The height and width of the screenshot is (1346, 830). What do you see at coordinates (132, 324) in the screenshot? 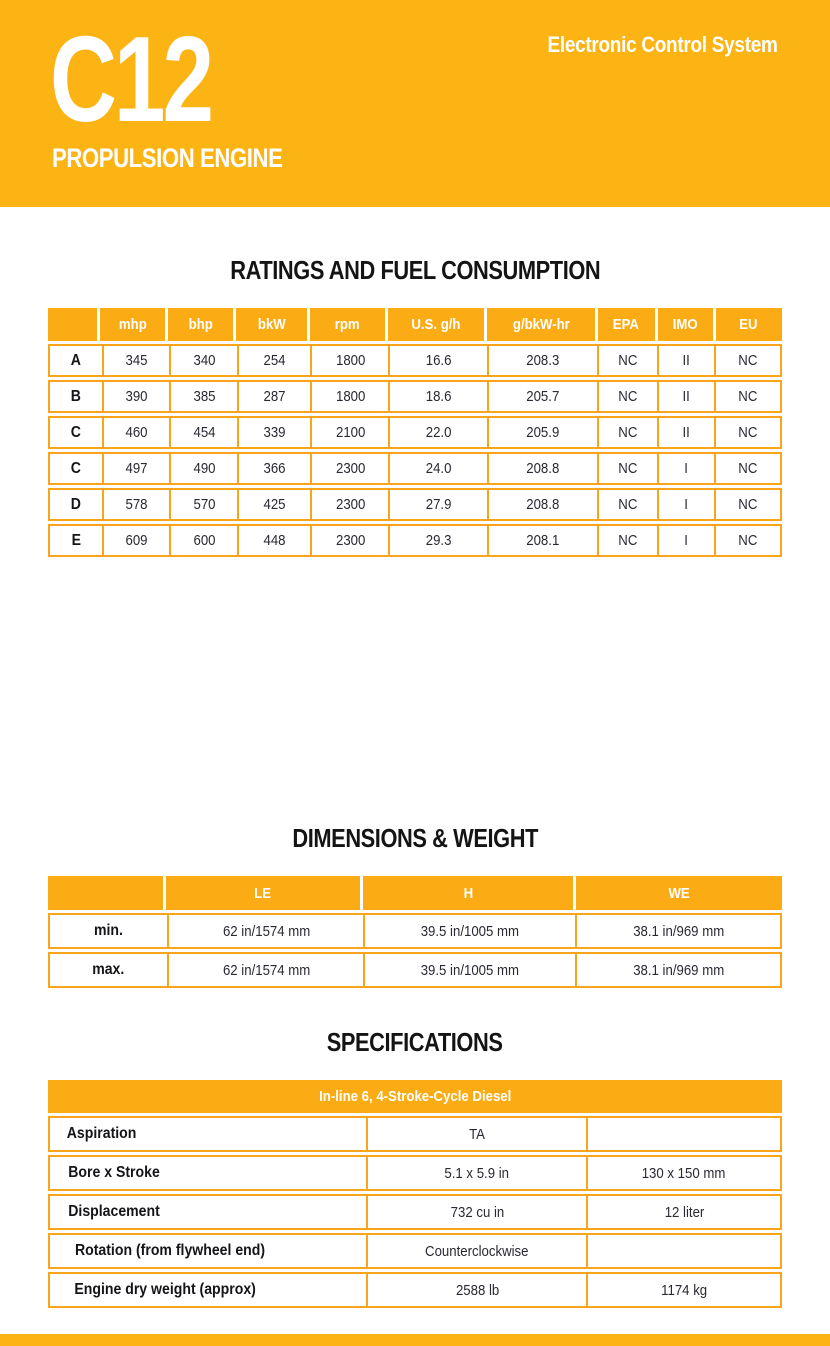
I see `column-header-text: mhp` at bounding box center [132, 324].